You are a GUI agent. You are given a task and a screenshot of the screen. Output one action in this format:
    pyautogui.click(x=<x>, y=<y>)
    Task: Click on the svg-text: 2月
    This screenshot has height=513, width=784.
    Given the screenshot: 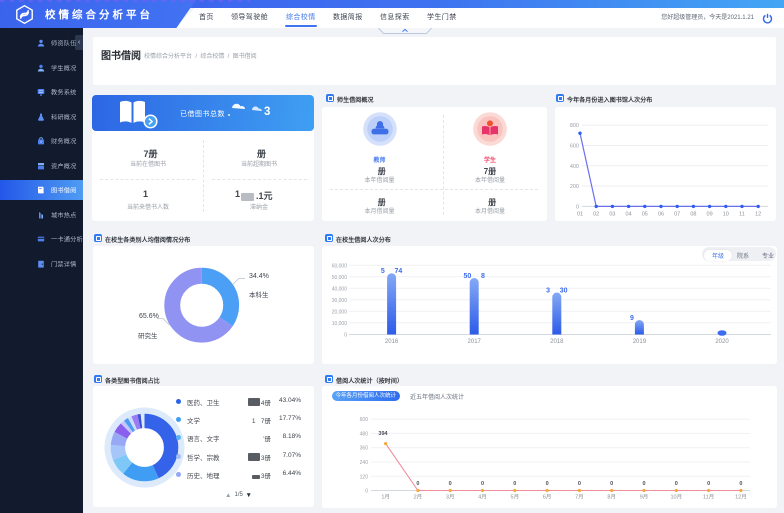 What is the action you would take?
    pyautogui.click(x=418, y=497)
    